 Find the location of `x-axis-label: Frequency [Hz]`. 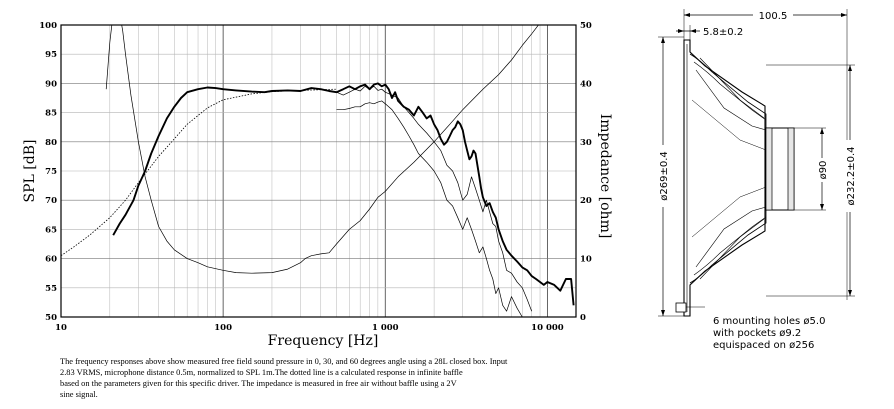

x-axis-label: Frequency [Hz] is located at coordinates (323, 341).